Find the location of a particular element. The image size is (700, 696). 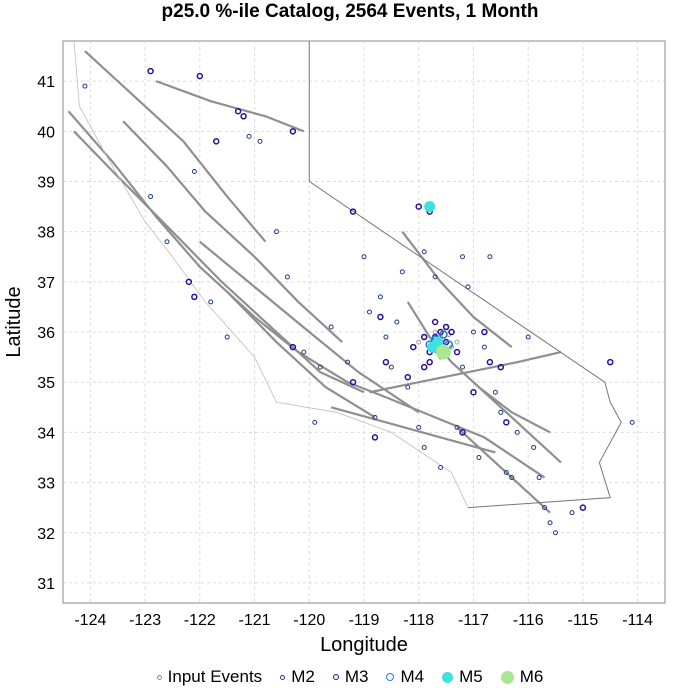

event-marker-m6 is located at coordinates (443, 352).